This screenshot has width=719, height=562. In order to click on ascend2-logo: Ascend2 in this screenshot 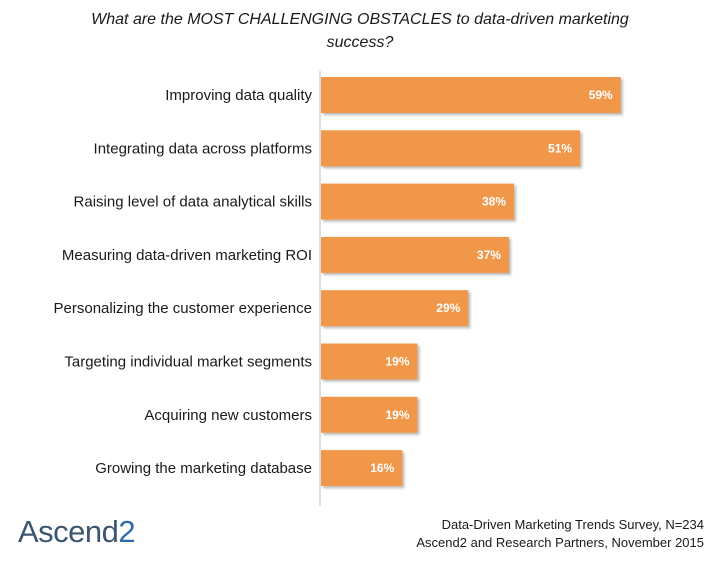, I will do `click(77, 531)`.